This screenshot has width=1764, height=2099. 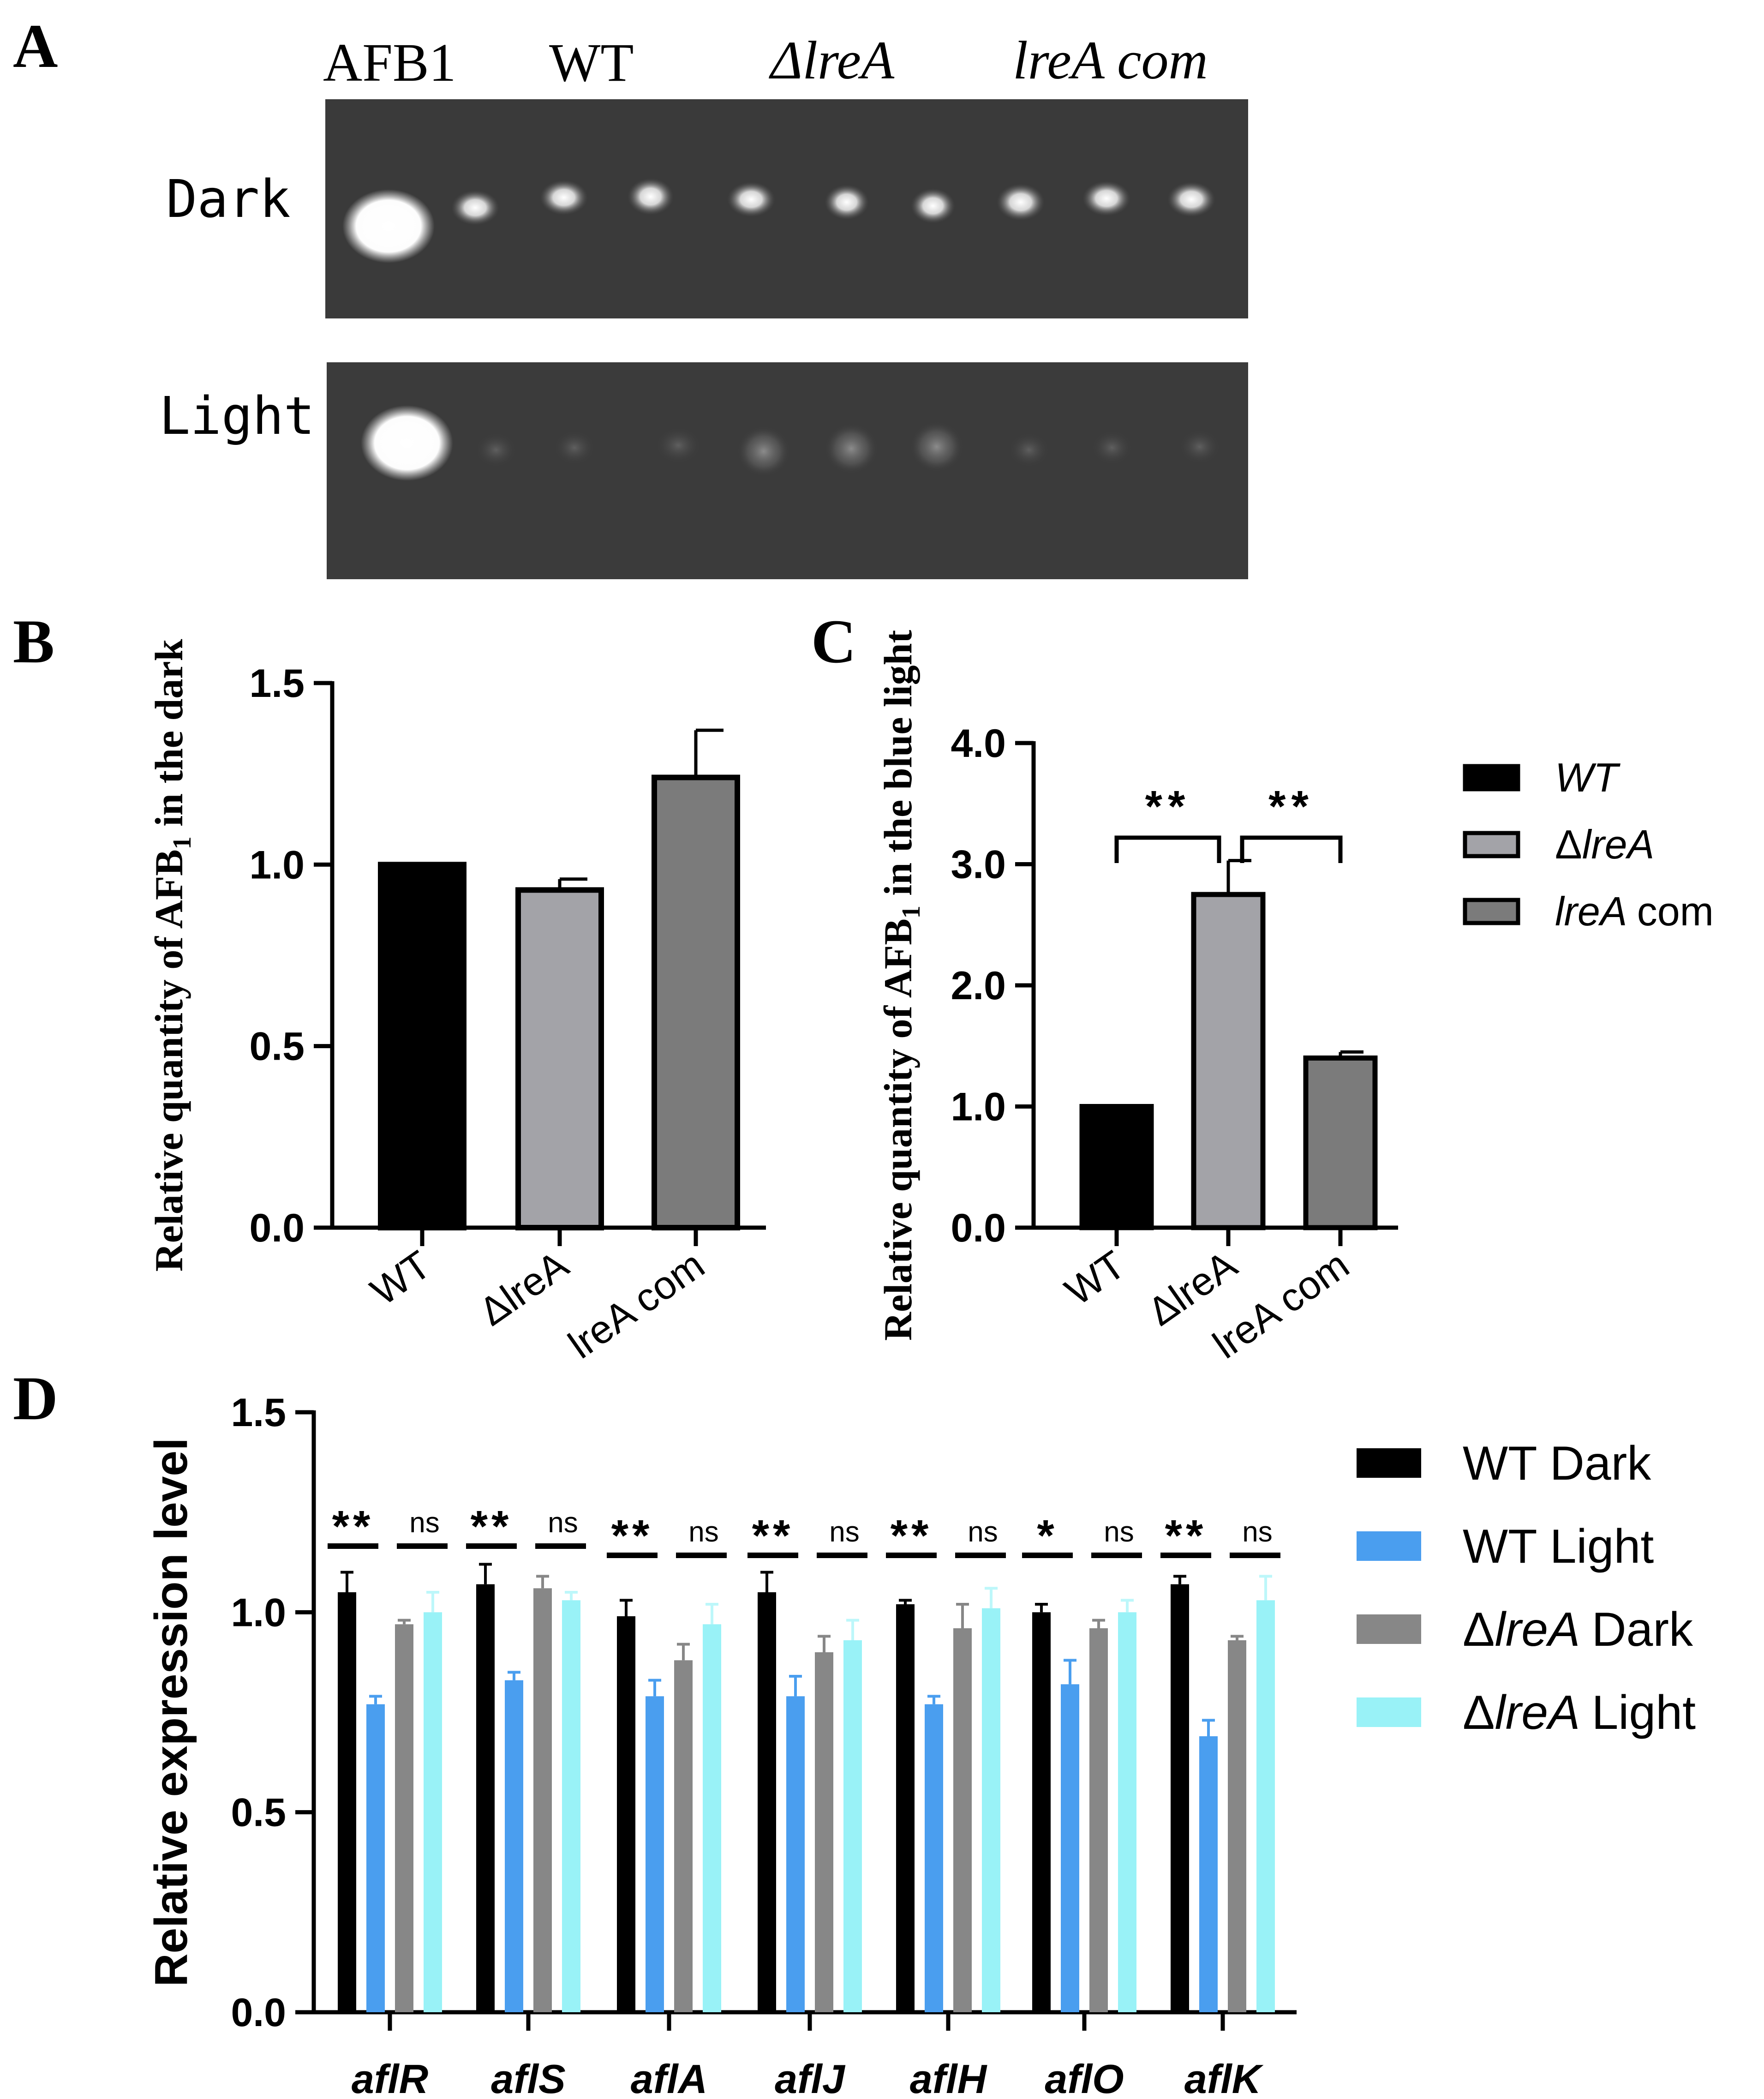 What do you see at coordinates (528, 2077) in the screenshot?
I see `x-tick-label: aflS` at bounding box center [528, 2077].